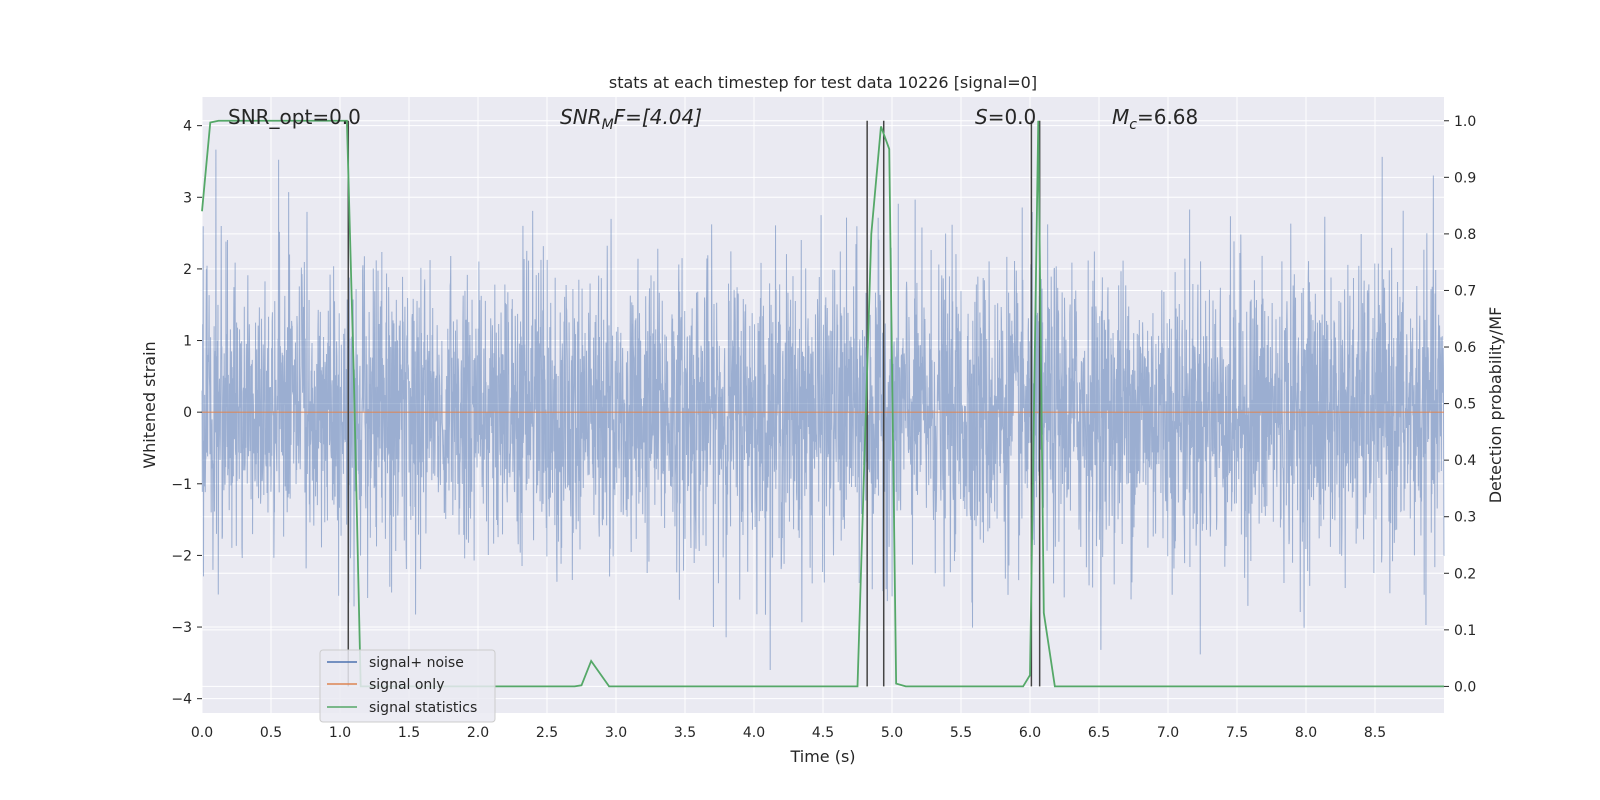 Image resolution: width=1600 pixels, height=800 pixels. Describe the element at coordinates (187, 342) in the screenshot. I see `y-tick-label-left: 1` at that location.